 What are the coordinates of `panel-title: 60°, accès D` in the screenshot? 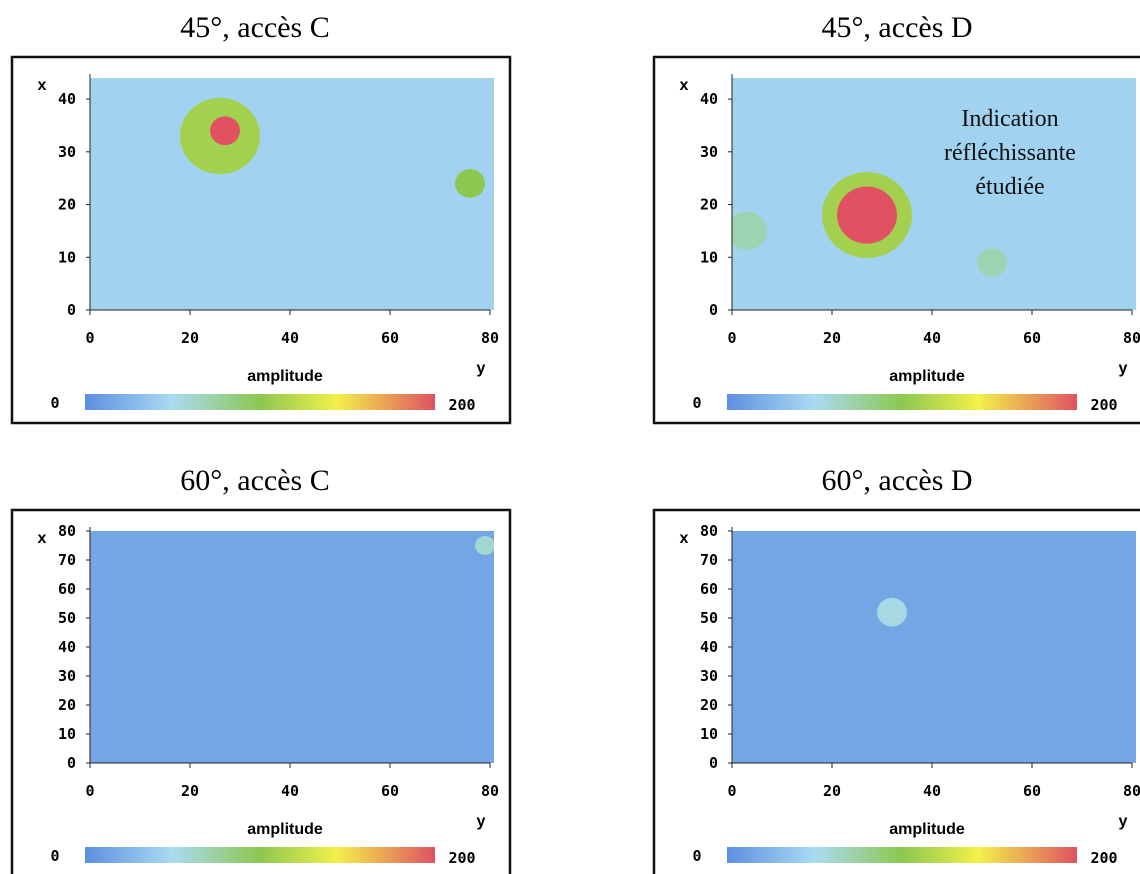 It's located at (896, 480).